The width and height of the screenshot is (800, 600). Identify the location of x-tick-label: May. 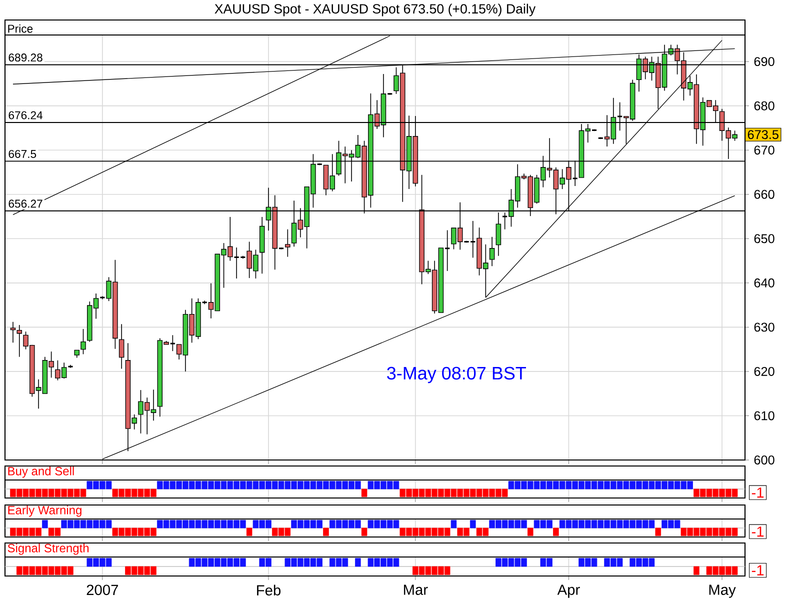
(722, 591).